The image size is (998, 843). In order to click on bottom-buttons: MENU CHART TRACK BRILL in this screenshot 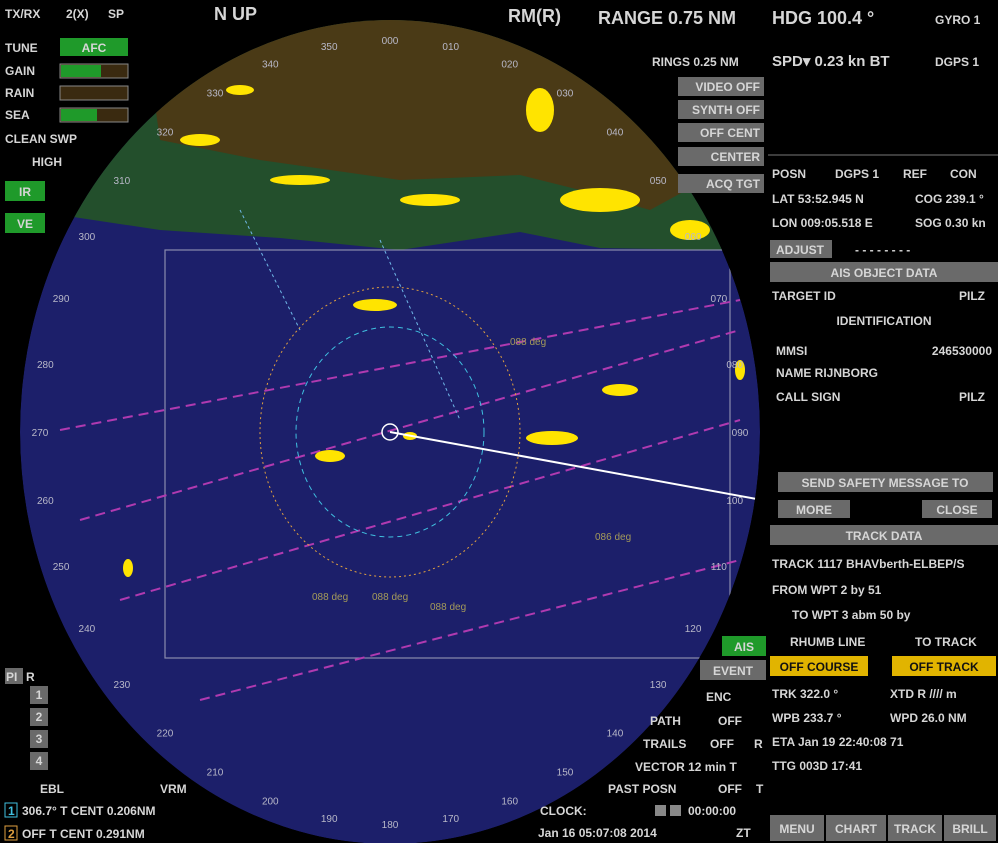, I will do `click(883, 828)`.